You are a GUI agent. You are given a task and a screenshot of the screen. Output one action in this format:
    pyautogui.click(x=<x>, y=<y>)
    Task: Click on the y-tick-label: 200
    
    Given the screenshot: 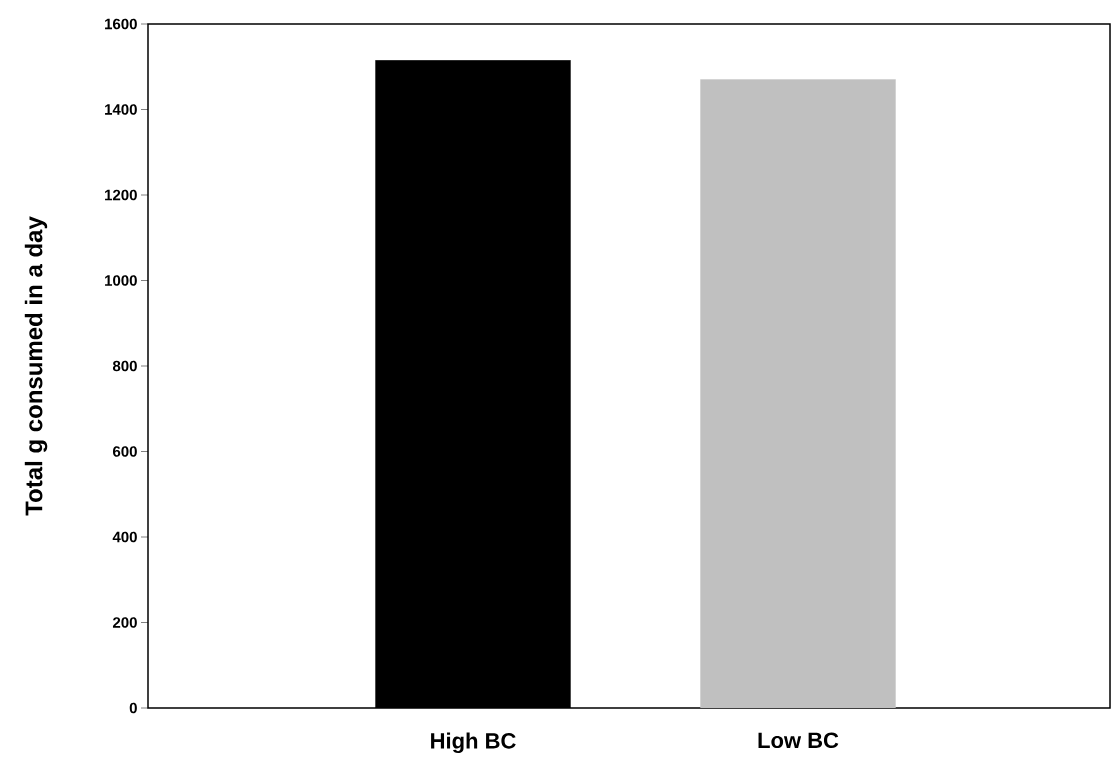 What is the action you would take?
    pyautogui.click(x=124, y=622)
    